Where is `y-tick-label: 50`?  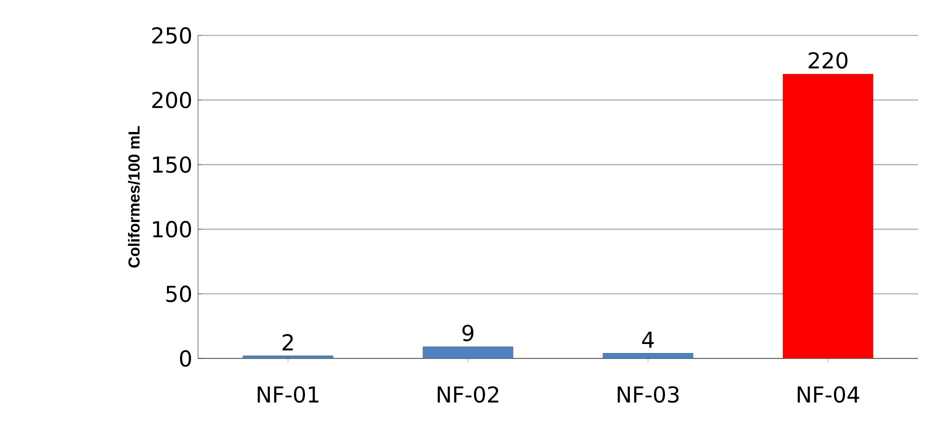 y-tick-label: 50 is located at coordinates (179, 294).